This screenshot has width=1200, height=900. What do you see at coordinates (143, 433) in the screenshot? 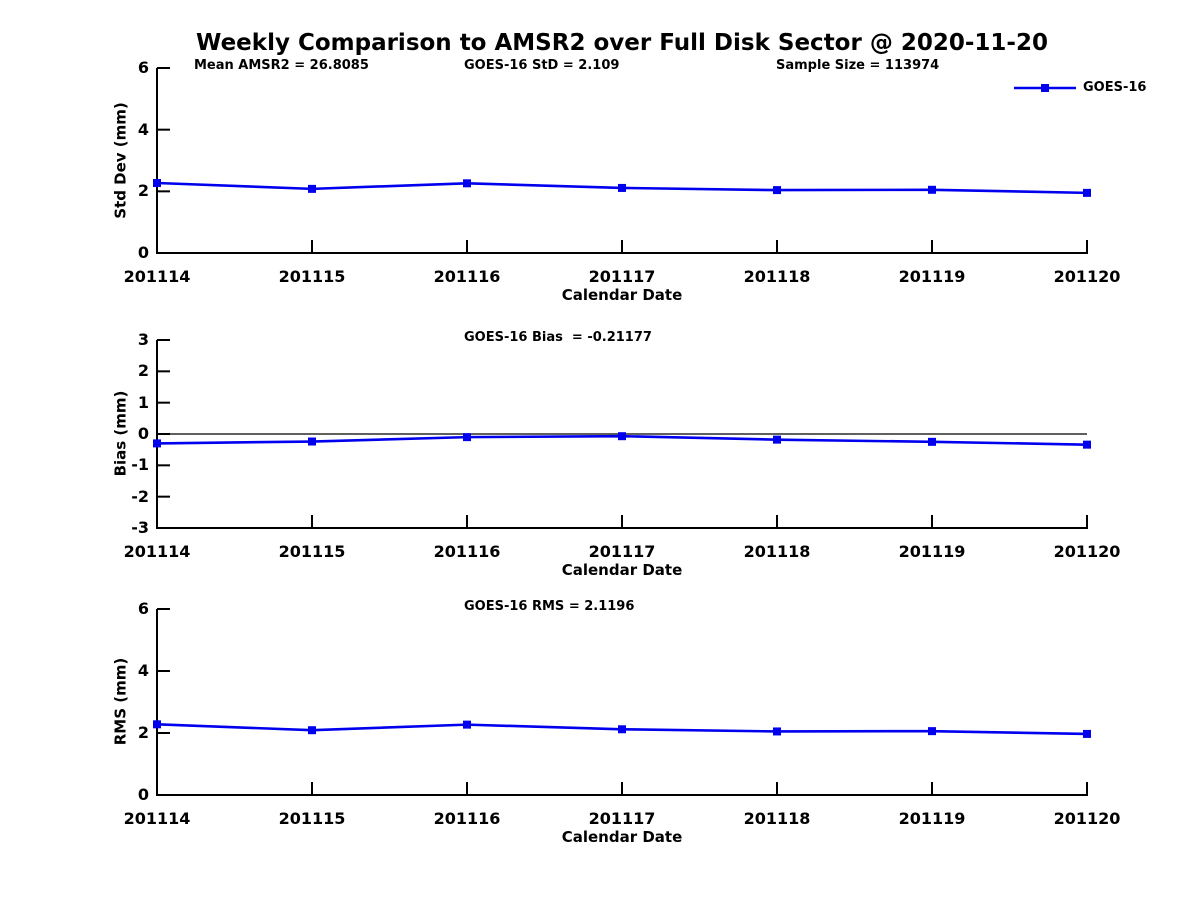
I see `bias-y-tick-label: 0` at bounding box center [143, 433].